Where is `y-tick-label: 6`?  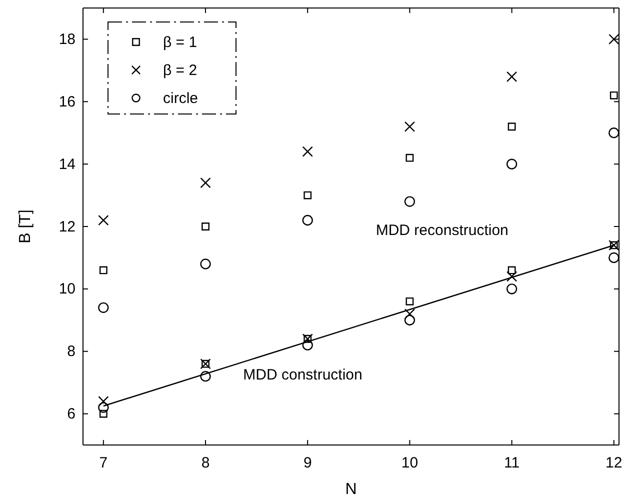
y-tick-label: 6 is located at coordinates (71, 414).